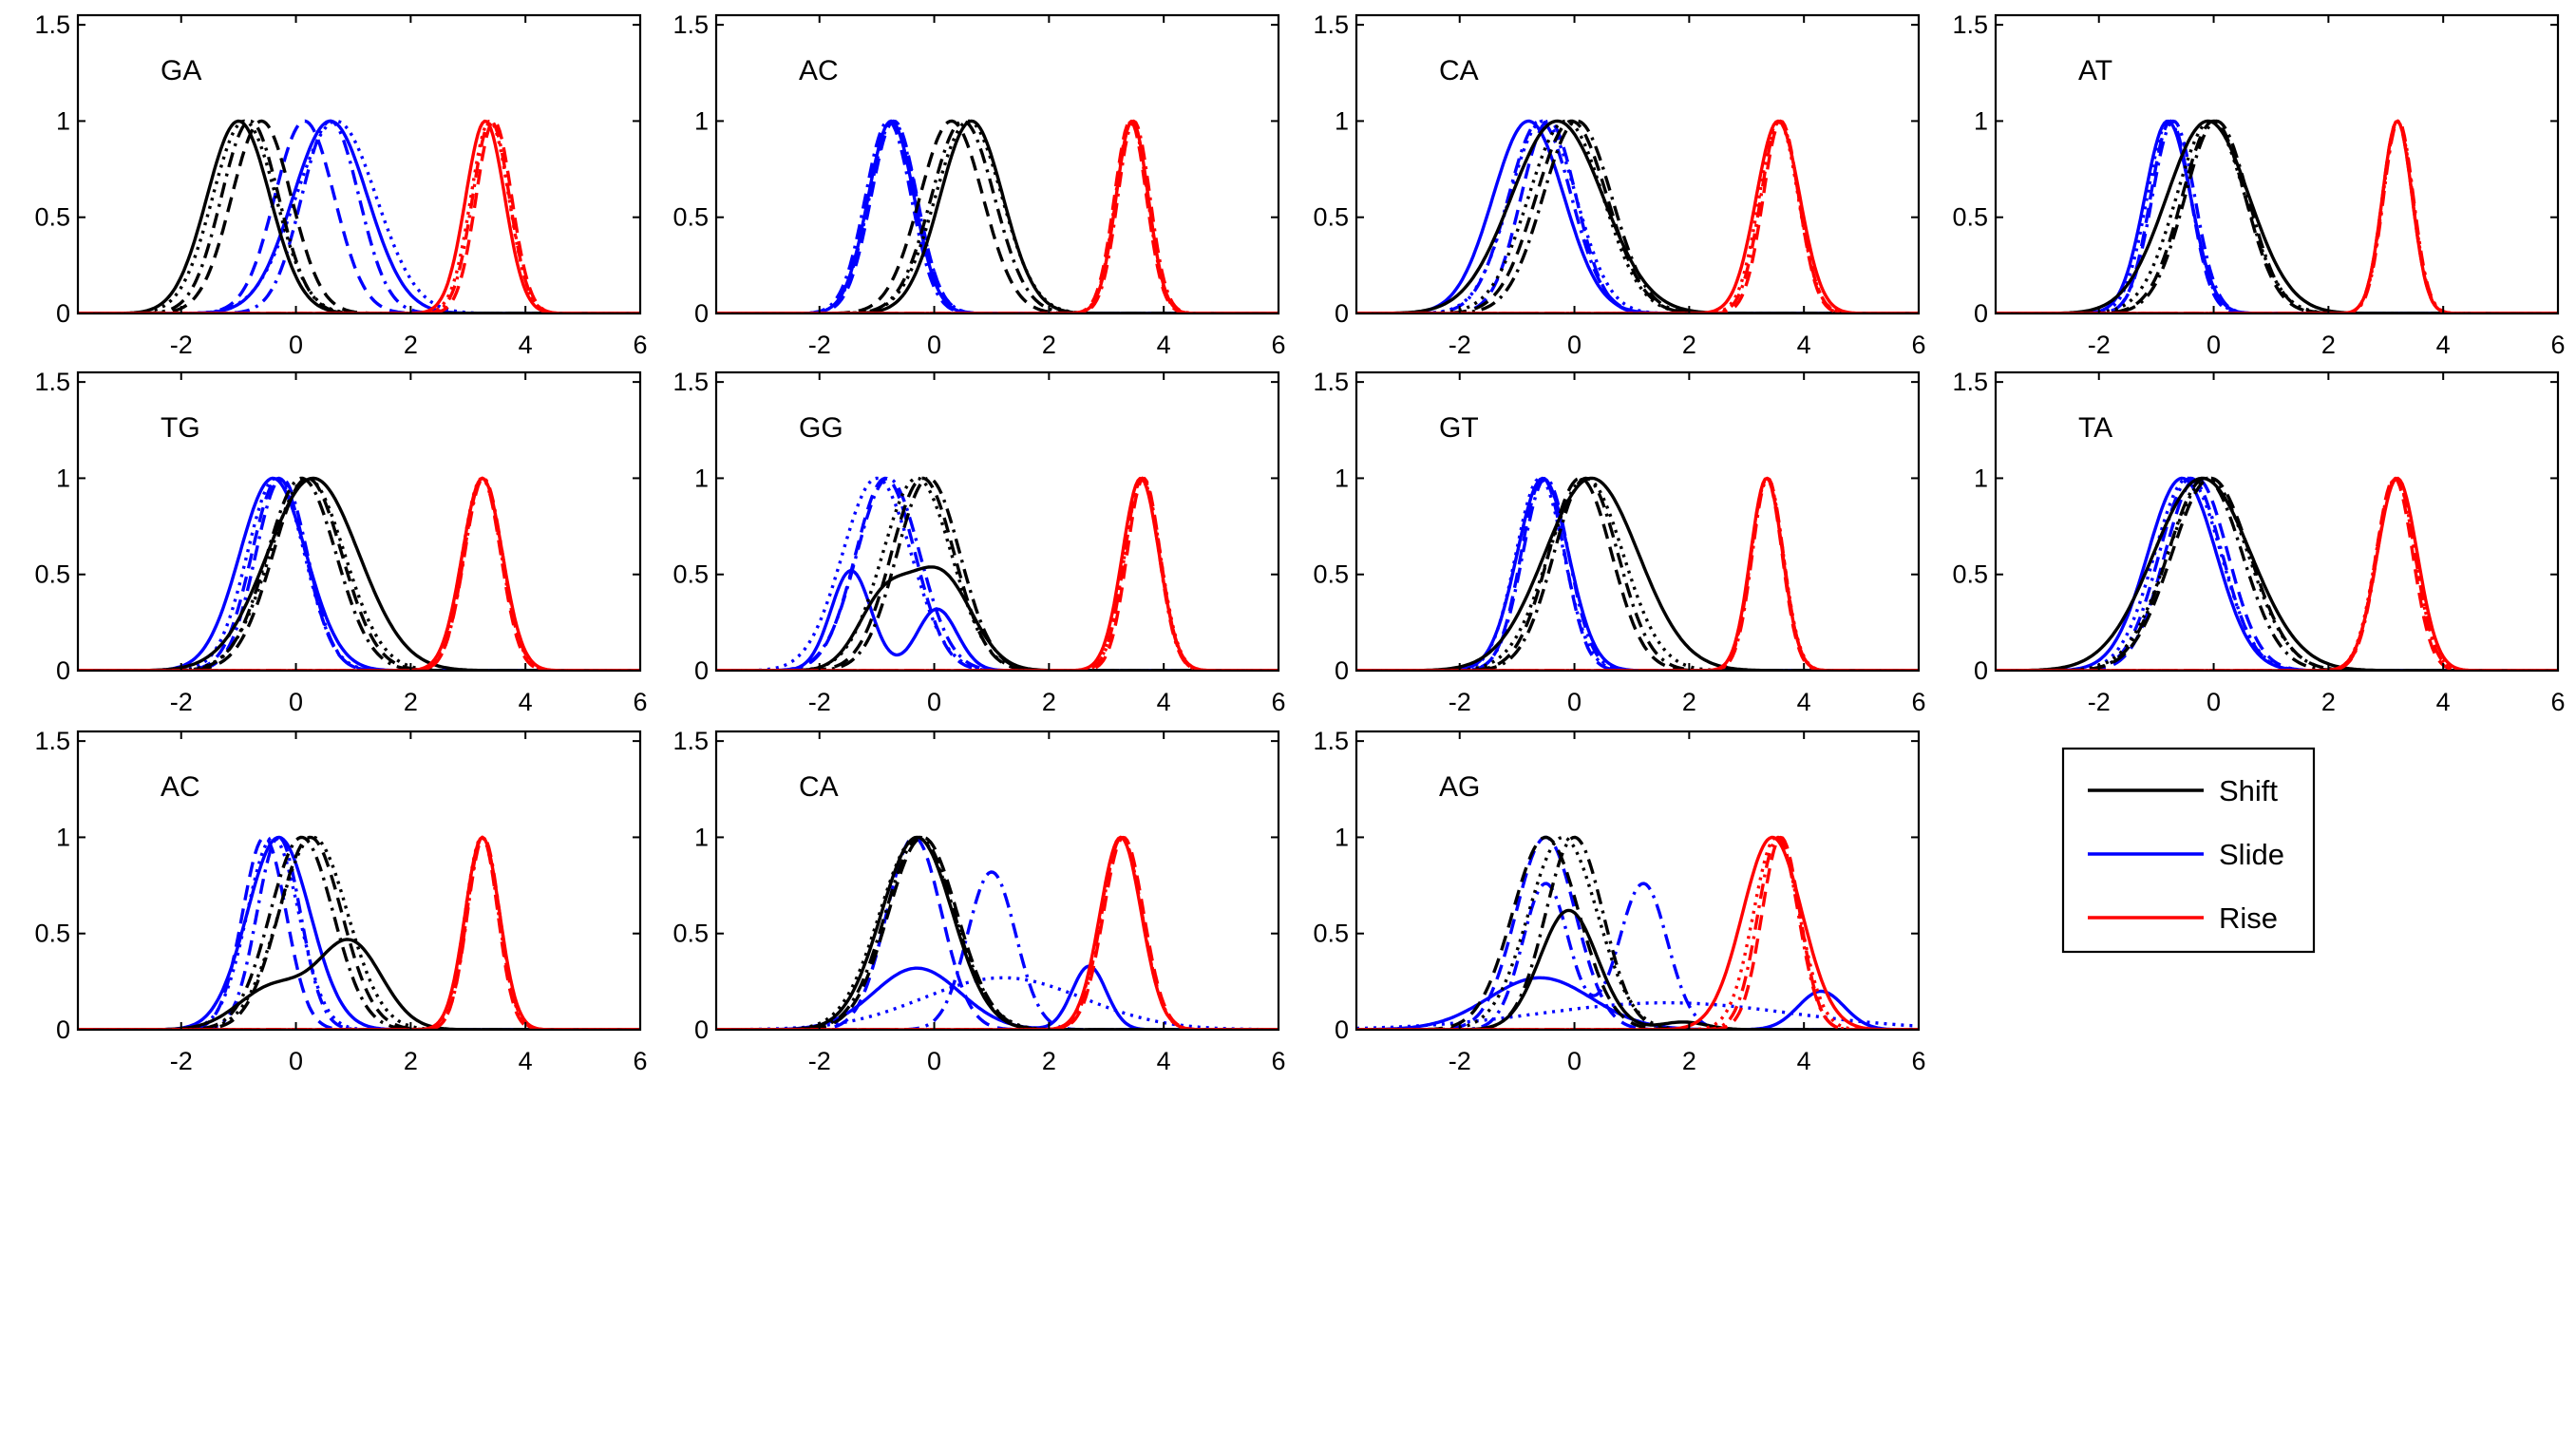 This screenshot has width=2576, height=1442. I want to click on panel-8: -2 0 2 4 6 0 0.5 1 1.5 TA, so click(2258, 542).